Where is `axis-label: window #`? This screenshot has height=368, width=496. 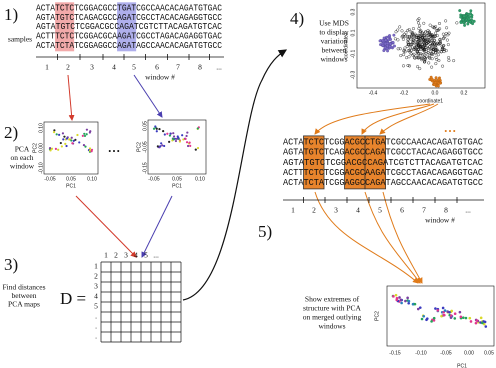
axis-label: window # is located at coordinates (440, 220).